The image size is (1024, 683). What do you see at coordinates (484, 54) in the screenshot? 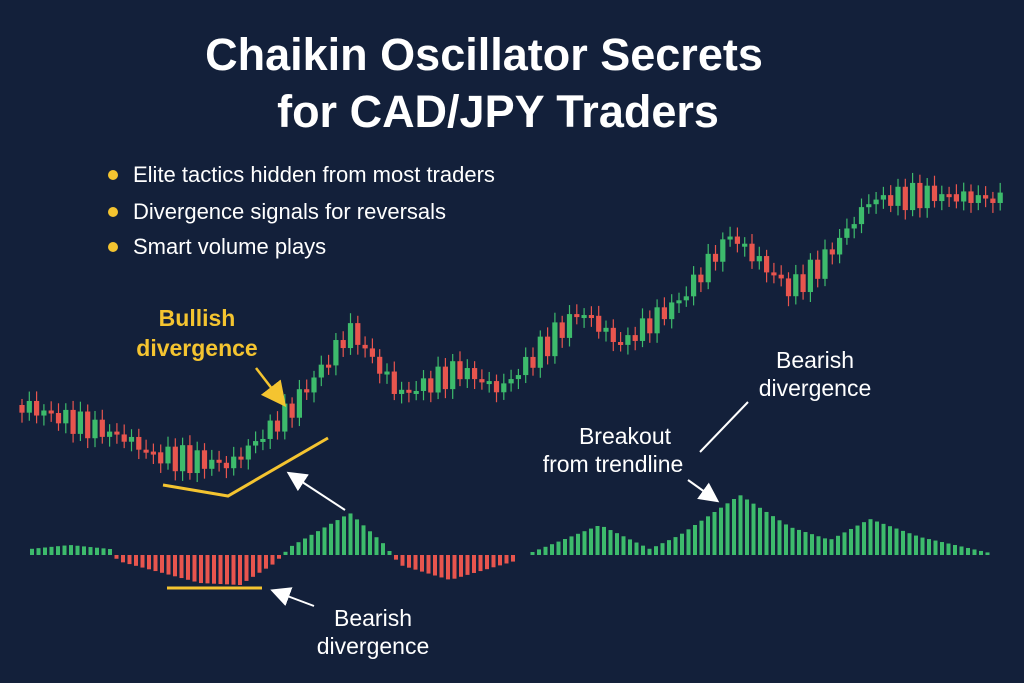
I see `title-line: Chaikin Oscillator Secrets` at bounding box center [484, 54].